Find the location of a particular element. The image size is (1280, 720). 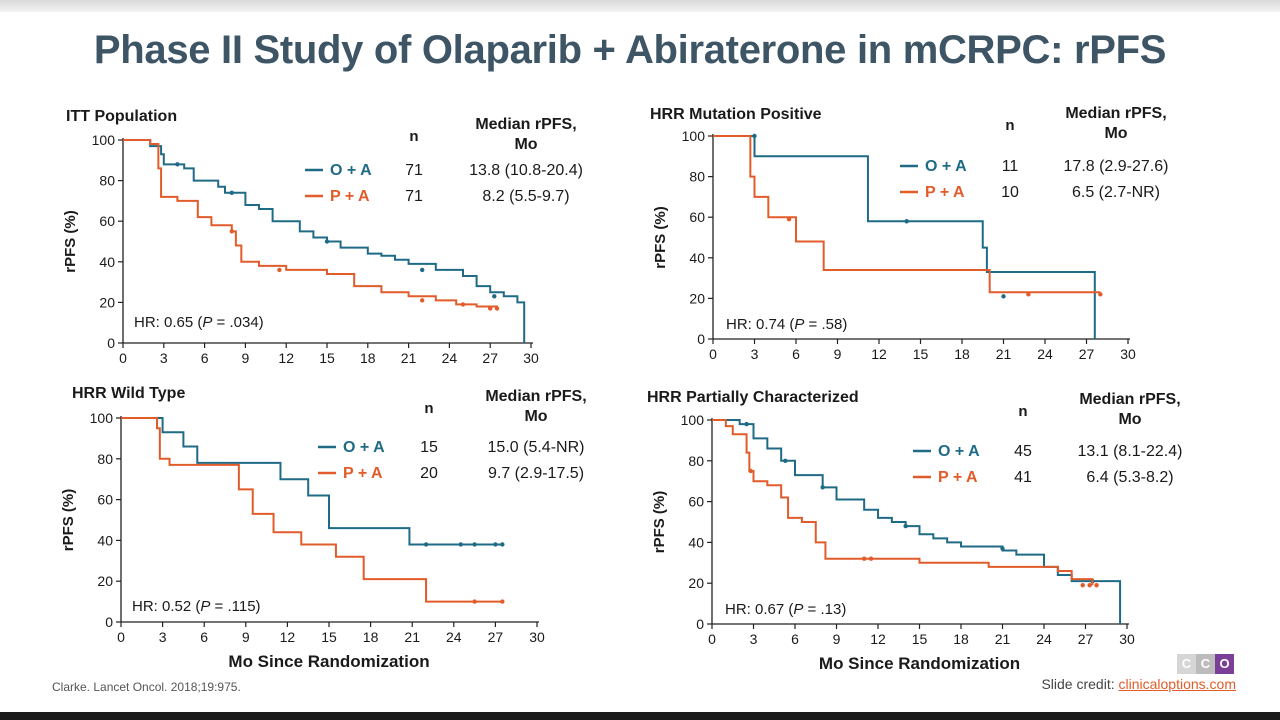

hr-p: P is located at coordinates (799, 324).